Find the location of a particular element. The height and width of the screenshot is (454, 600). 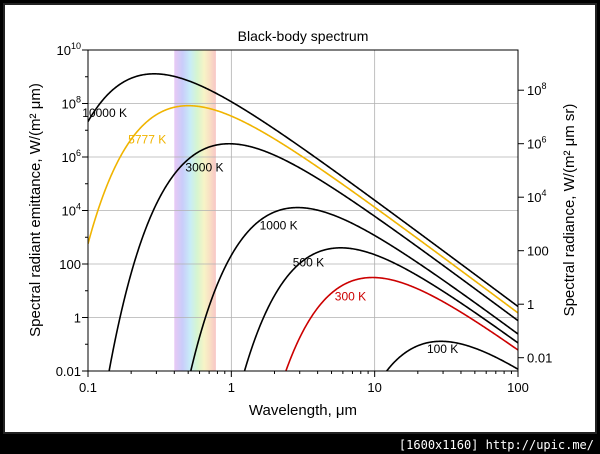

left-y-axis: 0.01 1 100 10⁴ 10⁶ 10⁸ 10¹⁰ is located at coordinates (72, 210).